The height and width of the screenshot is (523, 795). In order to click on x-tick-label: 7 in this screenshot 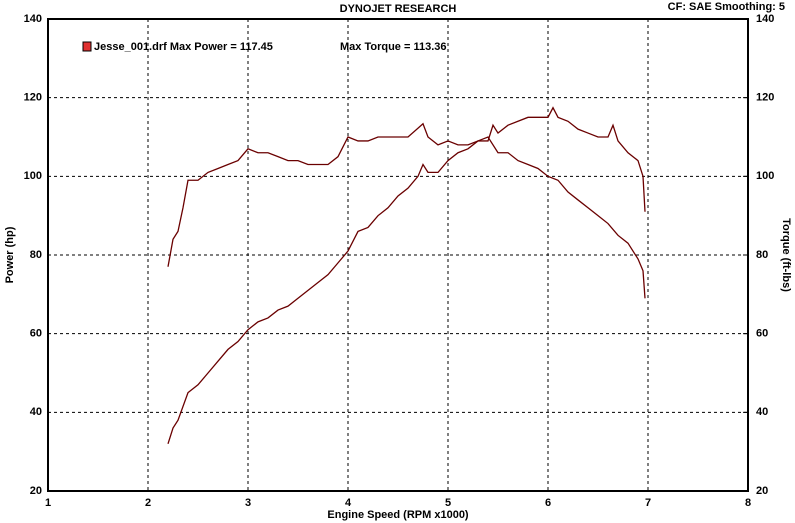, I will do `click(648, 503)`.